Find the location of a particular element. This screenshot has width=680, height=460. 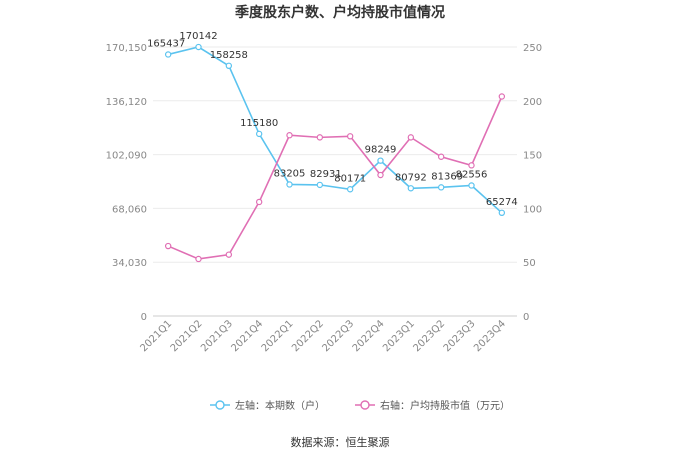

x-tick-label: 2023Q2 is located at coordinates (429, 336).